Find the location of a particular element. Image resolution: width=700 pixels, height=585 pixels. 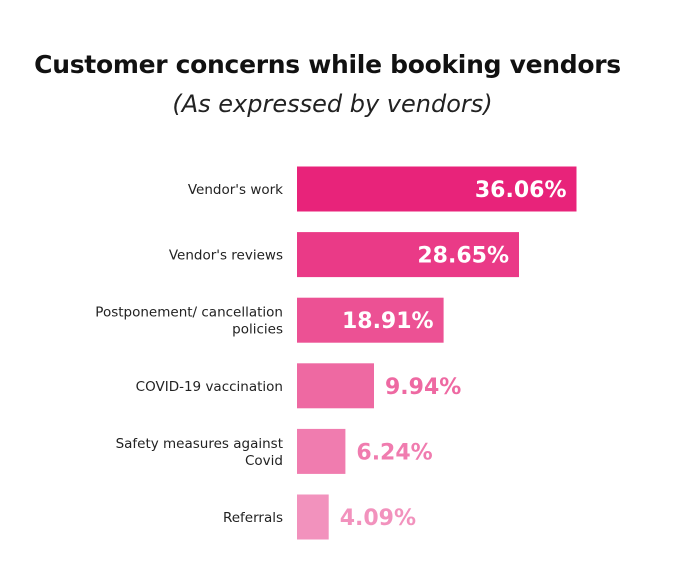

value-label-2: 18.91% is located at coordinates (388, 321).